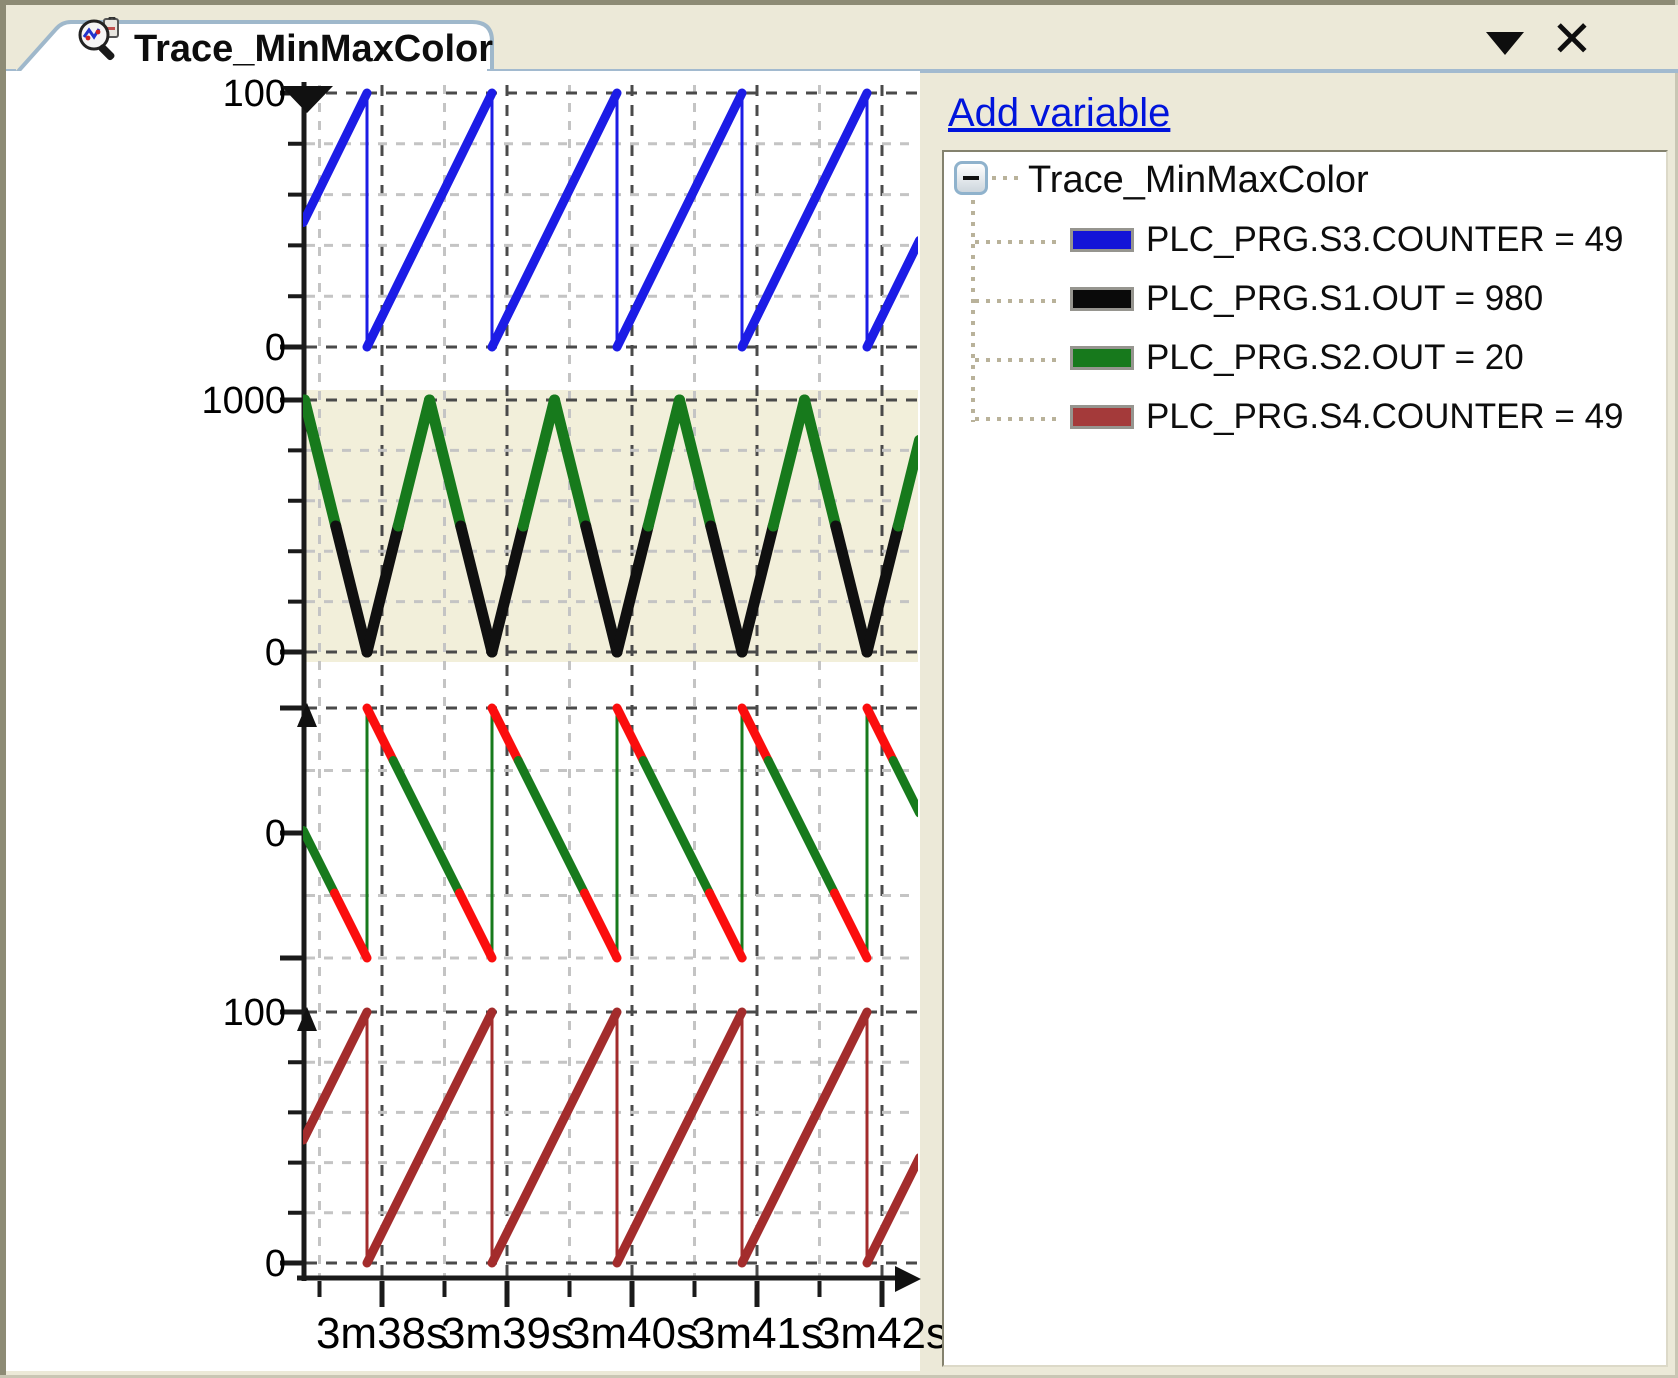 This screenshot has height=1378, width=1678. Describe the element at coordinates (1102, 299) in the screenshot. I see `legend-swatch-black` at that location.